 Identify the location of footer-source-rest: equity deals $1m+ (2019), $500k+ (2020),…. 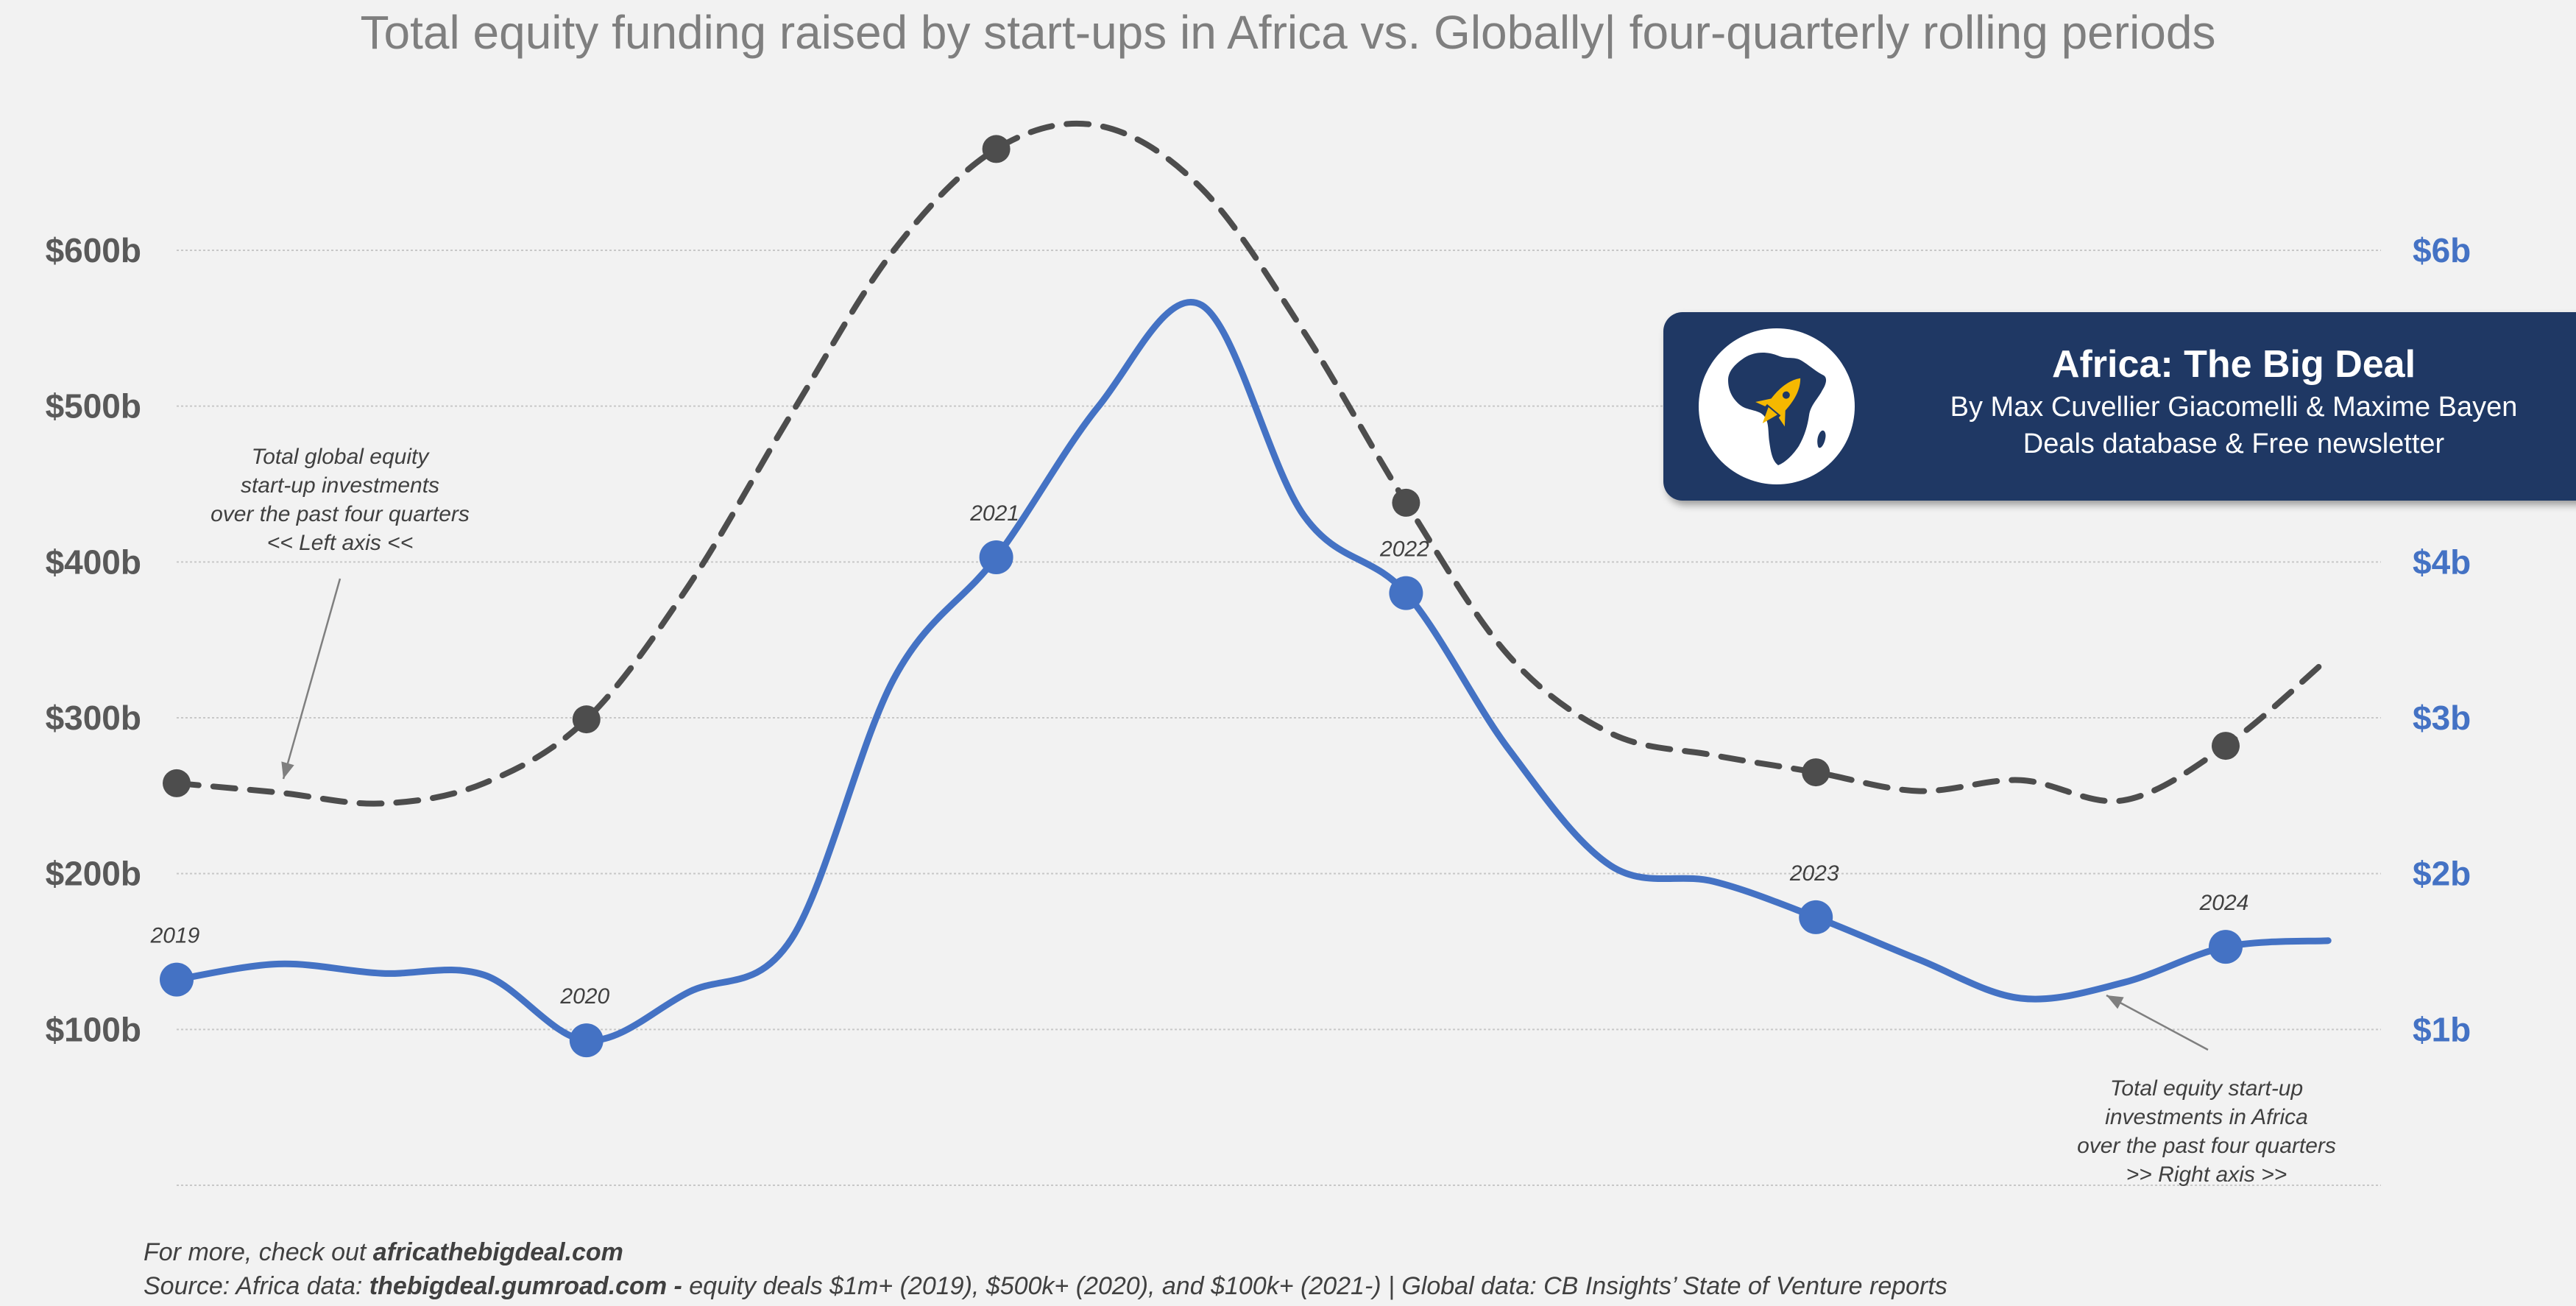
(1318, 1286).